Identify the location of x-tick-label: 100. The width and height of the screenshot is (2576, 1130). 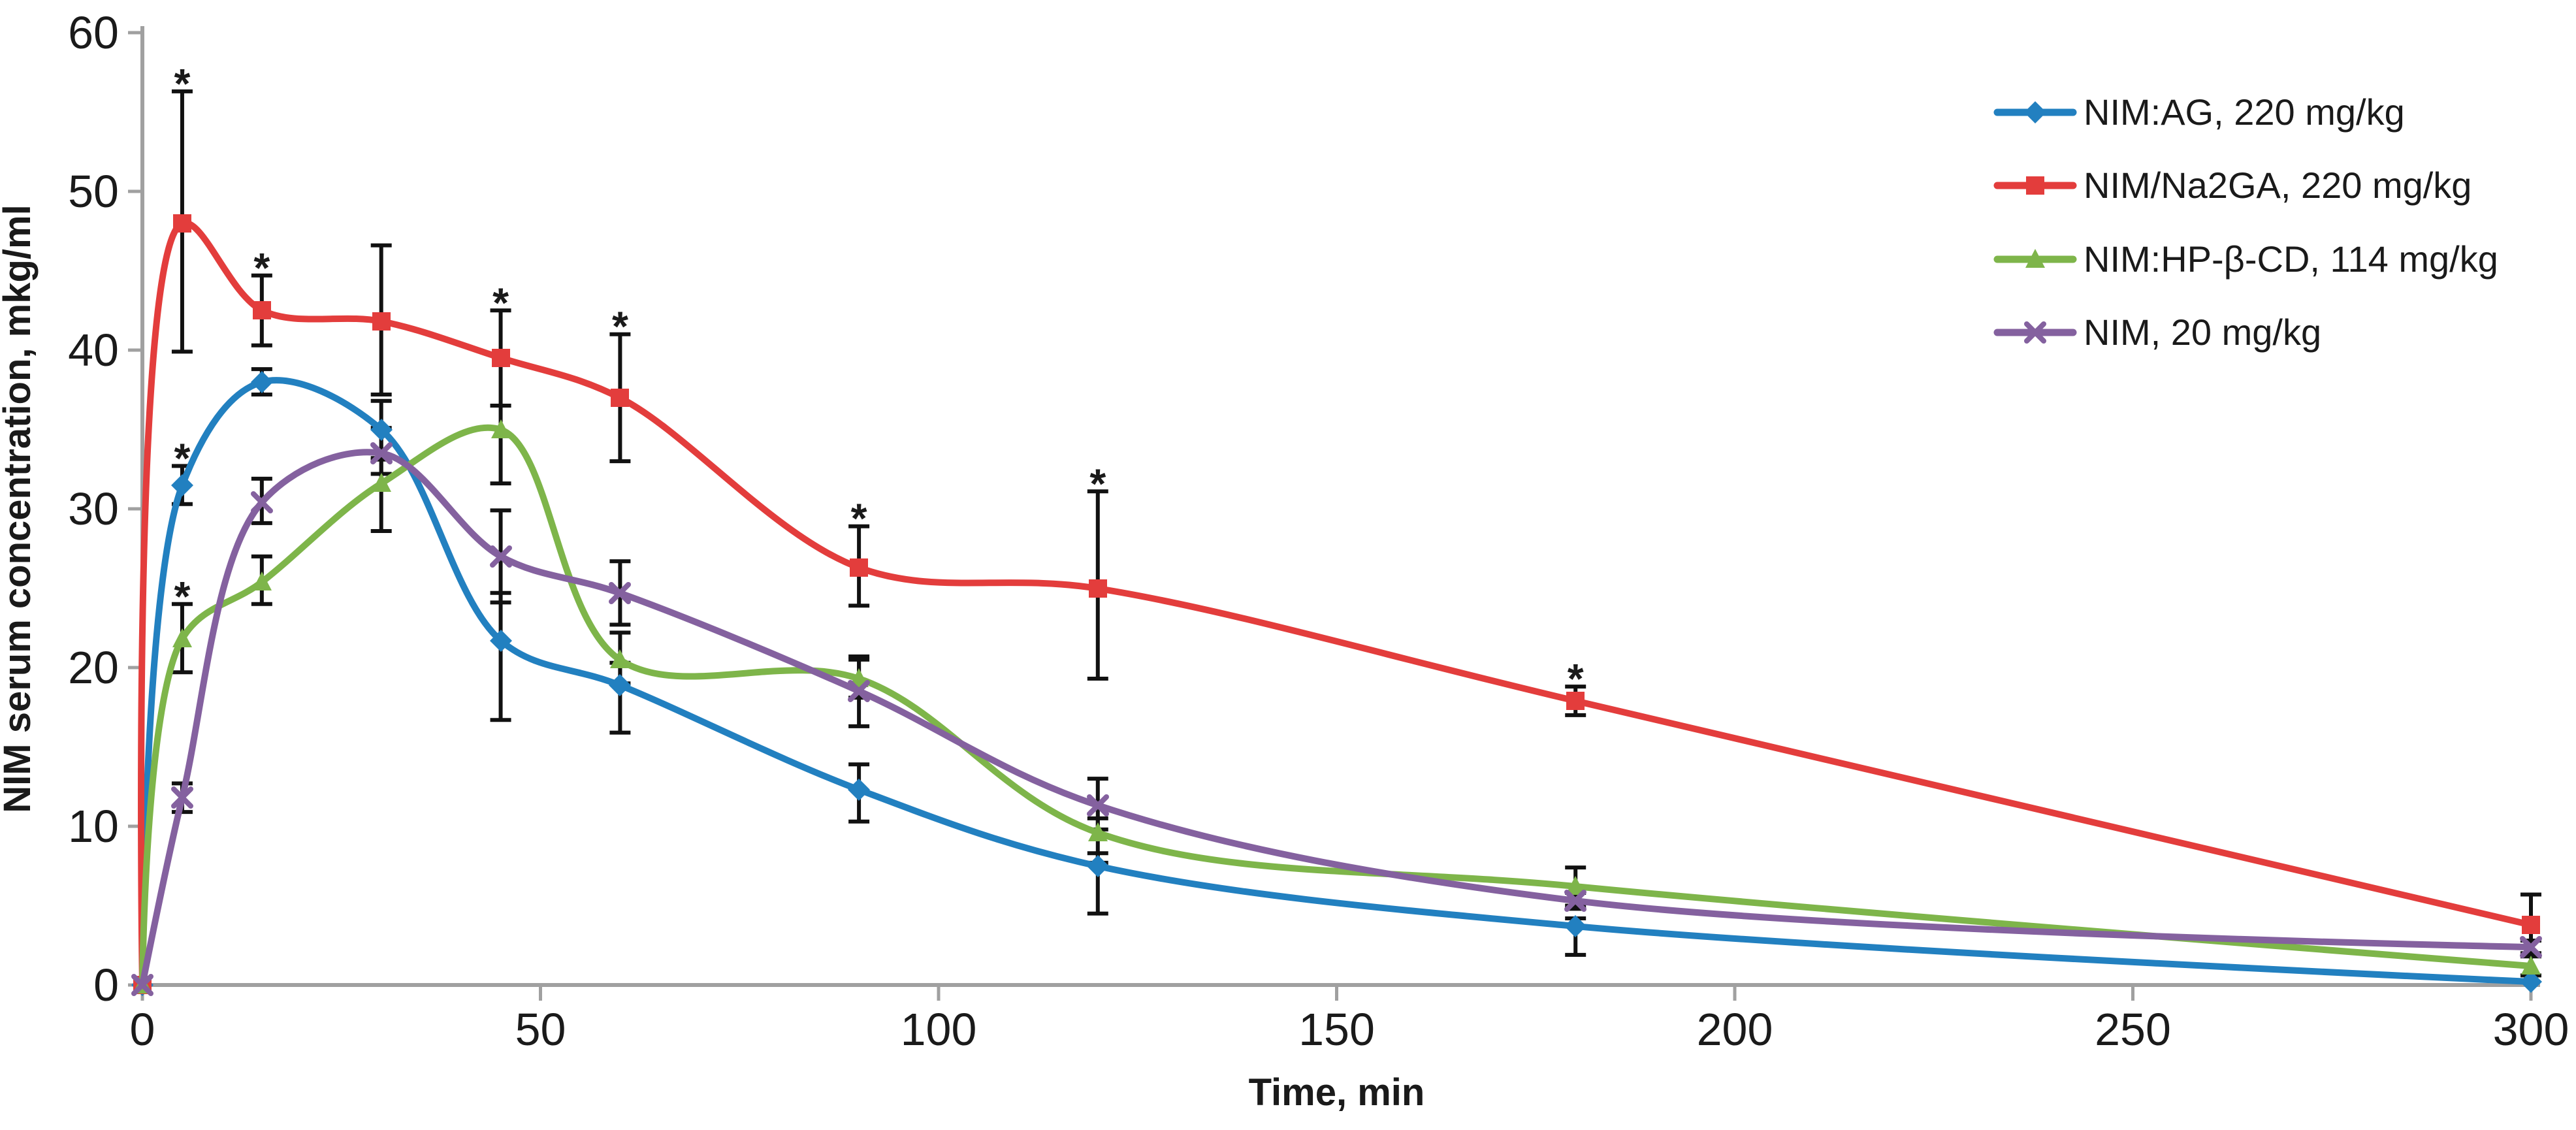
(939, 1029).